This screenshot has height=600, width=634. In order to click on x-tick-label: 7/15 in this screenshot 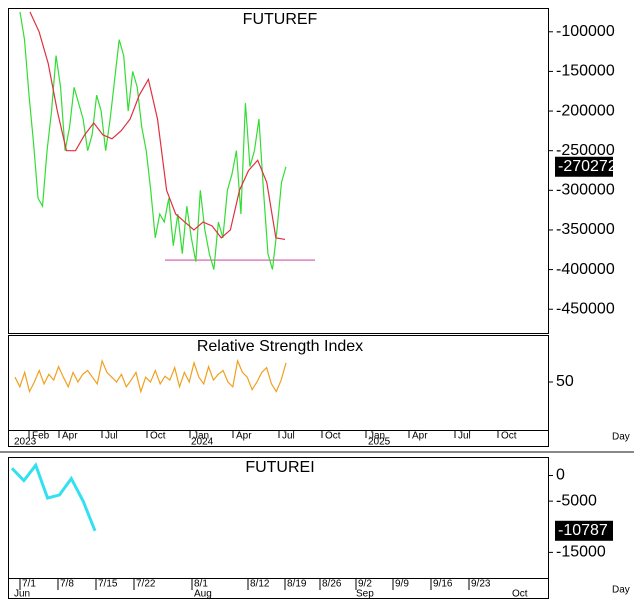, I will do `click(108, 584)`.